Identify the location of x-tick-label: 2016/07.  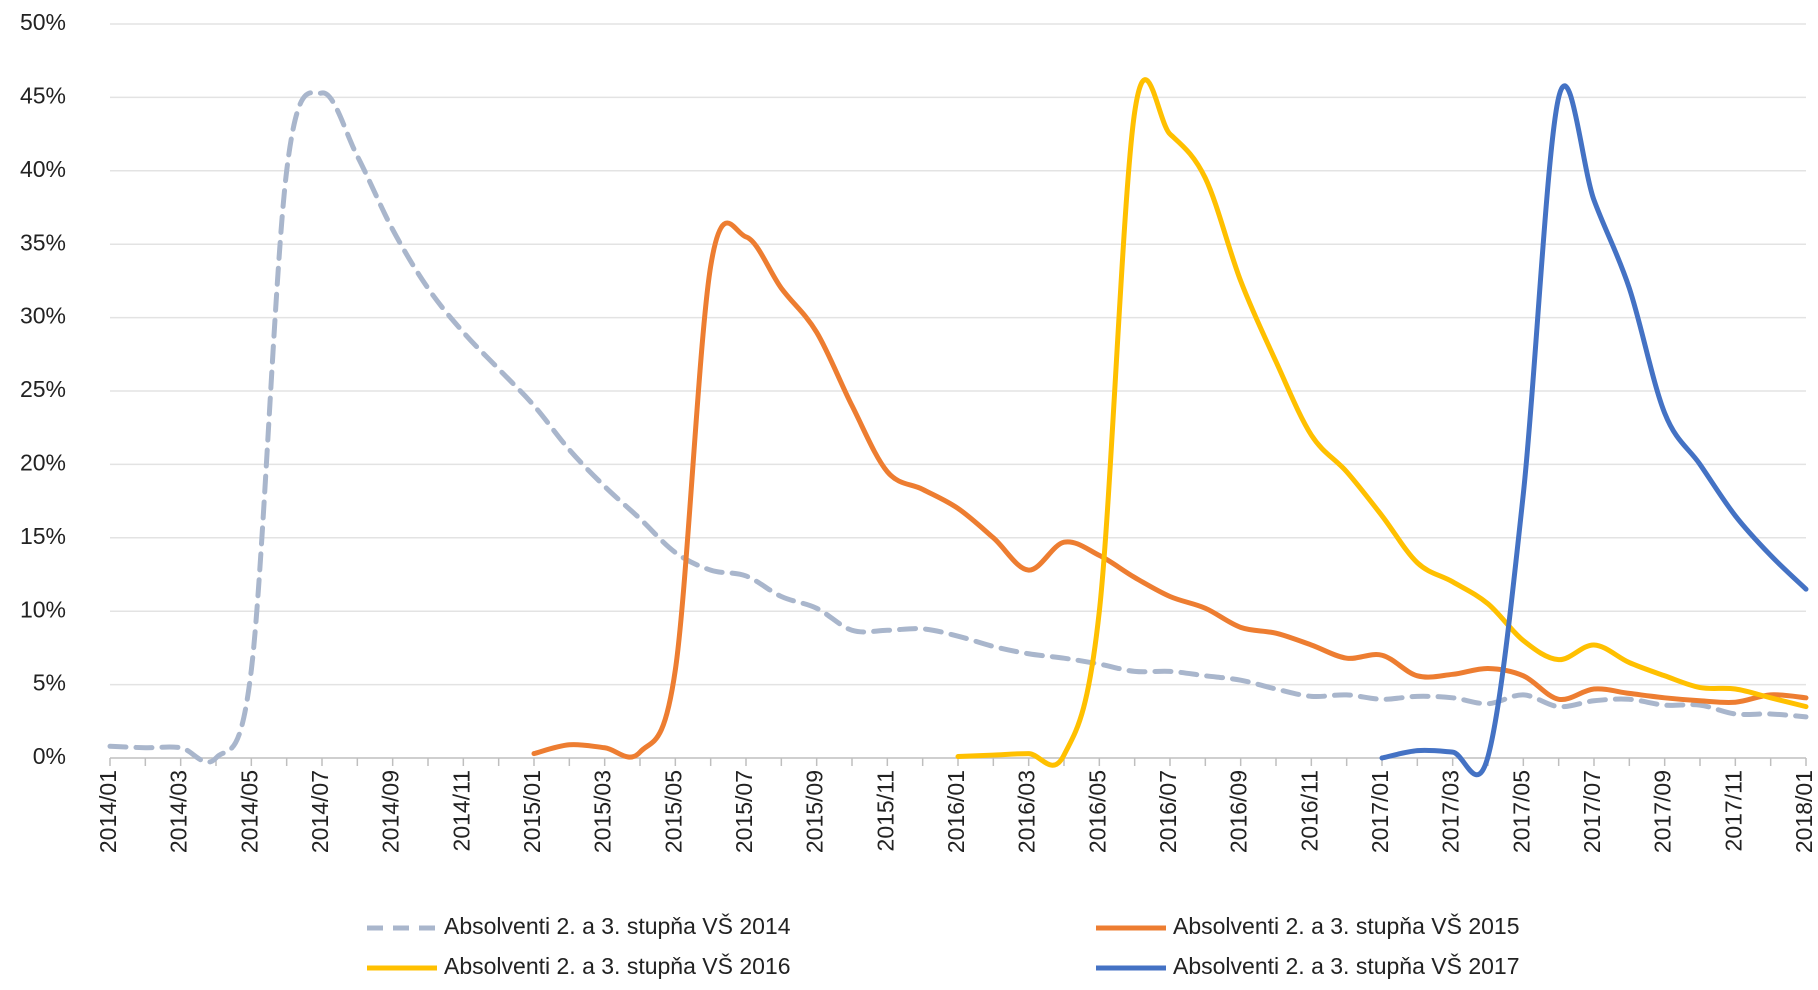
(1168, 811).